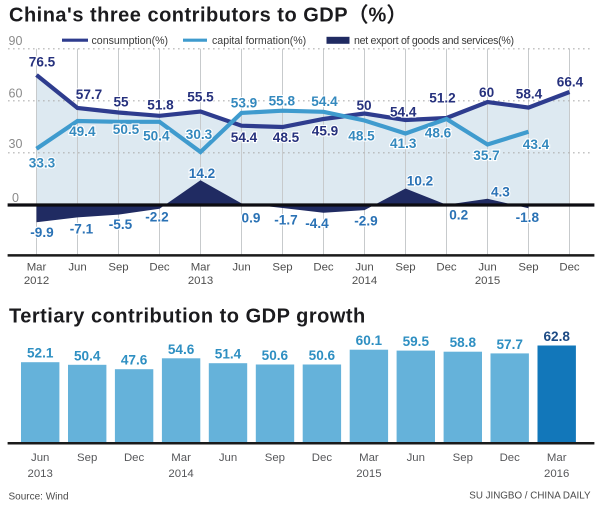 The image size is (600, 506). What do you see at coordinates (244, 103) in the screenshot?
I see `svg-text: 53.9` at bounding box center [244, 103].